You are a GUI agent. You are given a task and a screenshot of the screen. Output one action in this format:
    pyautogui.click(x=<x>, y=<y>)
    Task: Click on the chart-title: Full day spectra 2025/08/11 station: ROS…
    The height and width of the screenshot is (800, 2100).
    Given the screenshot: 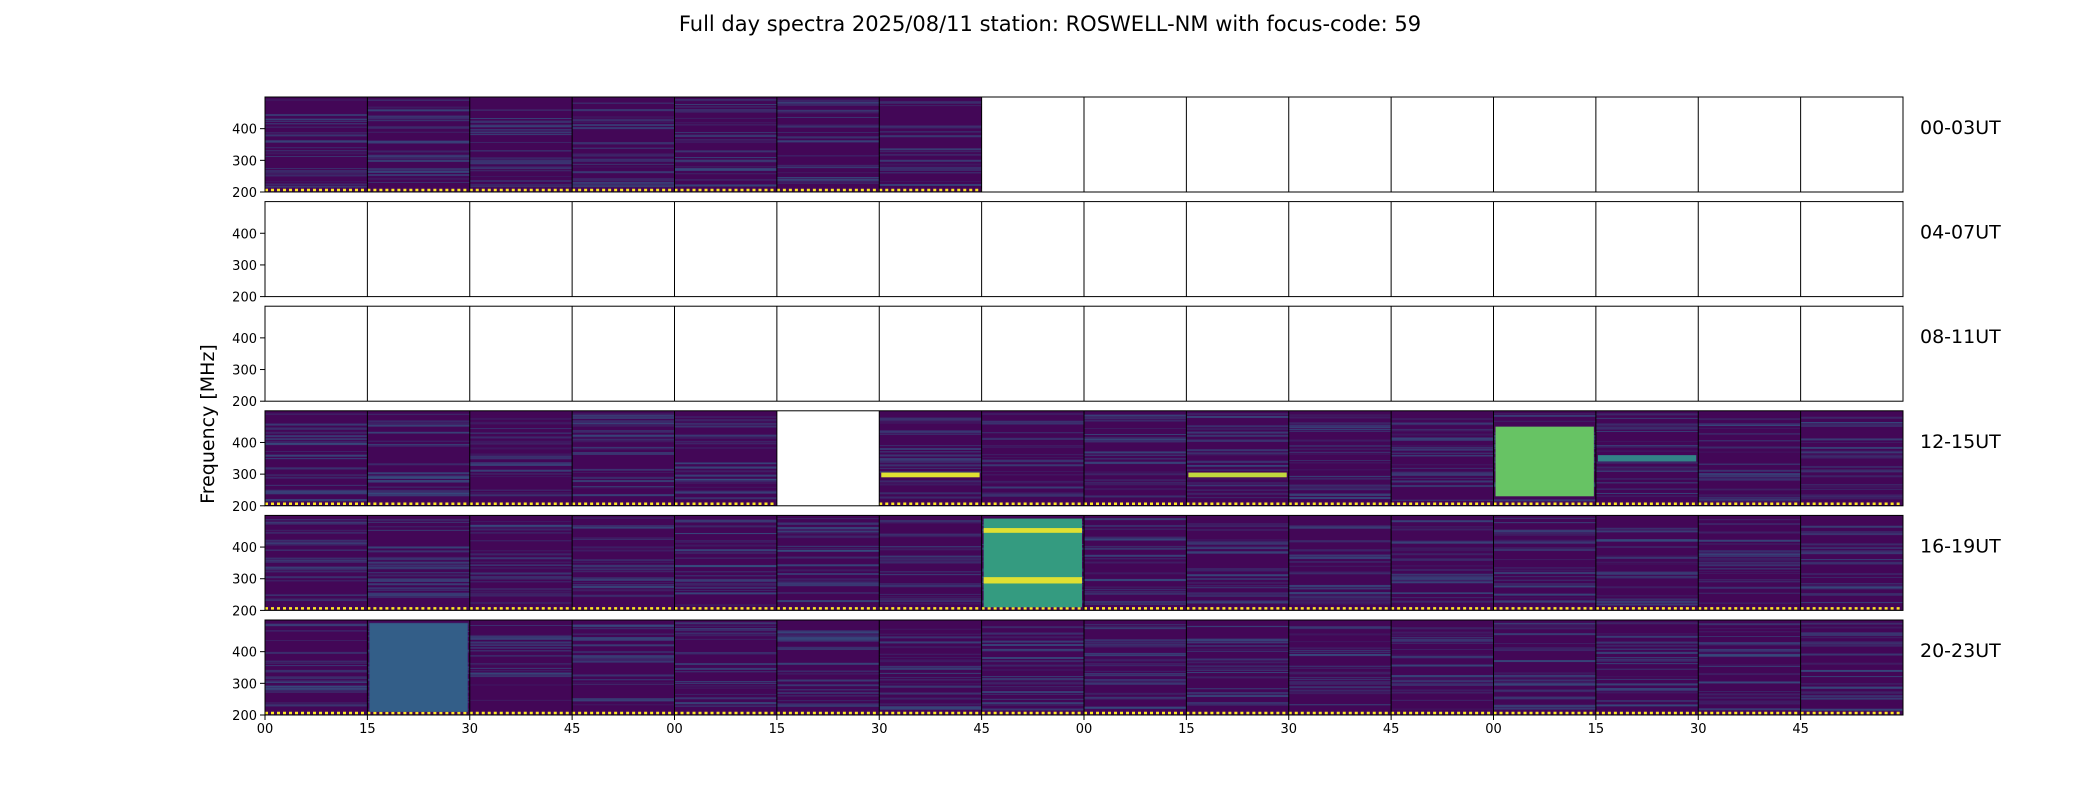 What is the action you would take?
    pyautogui.click(x=1050, y=24)
    